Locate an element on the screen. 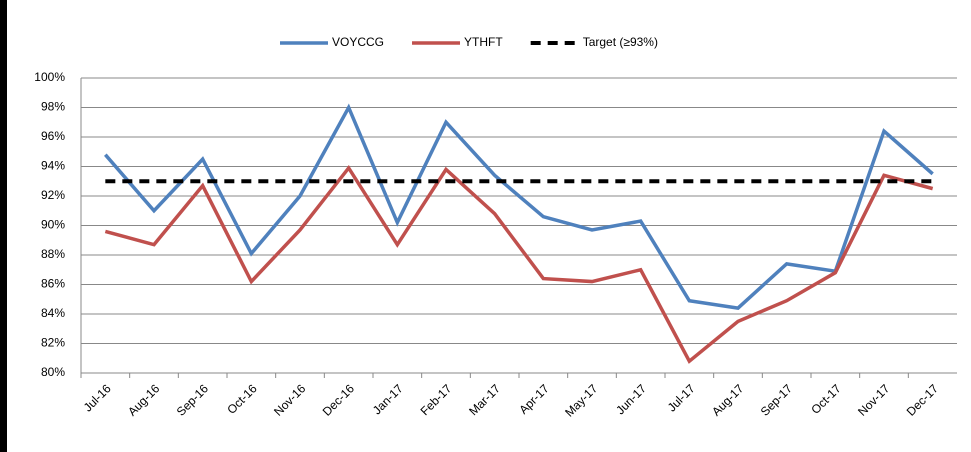 This screenshot has height=452, width=971. x-tick-label: Nov-16 is located at coordinates (289, 399).